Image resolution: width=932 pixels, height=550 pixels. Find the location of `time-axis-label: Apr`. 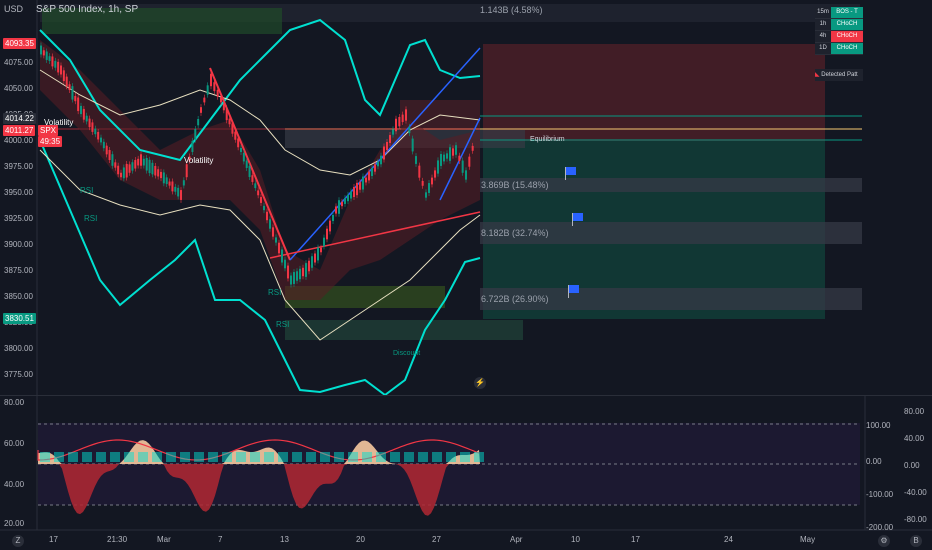

time-axis-label: Apr is located at coordinates (516, 539).